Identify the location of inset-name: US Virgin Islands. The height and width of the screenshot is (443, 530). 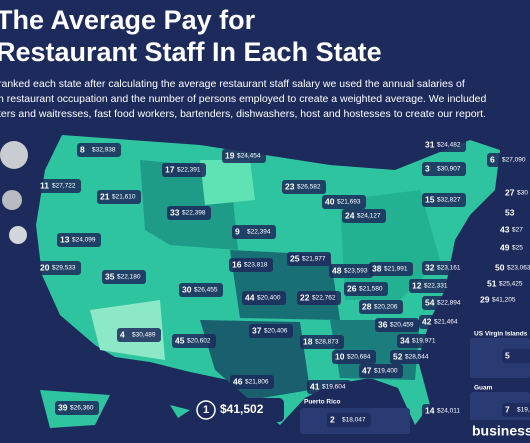
(501, 334).